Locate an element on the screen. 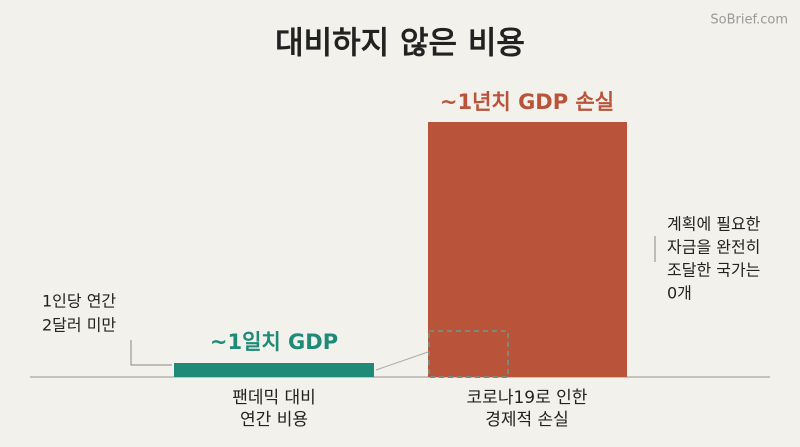  title: 대비하지 않은 비용 is located at coordinates (400, 44).